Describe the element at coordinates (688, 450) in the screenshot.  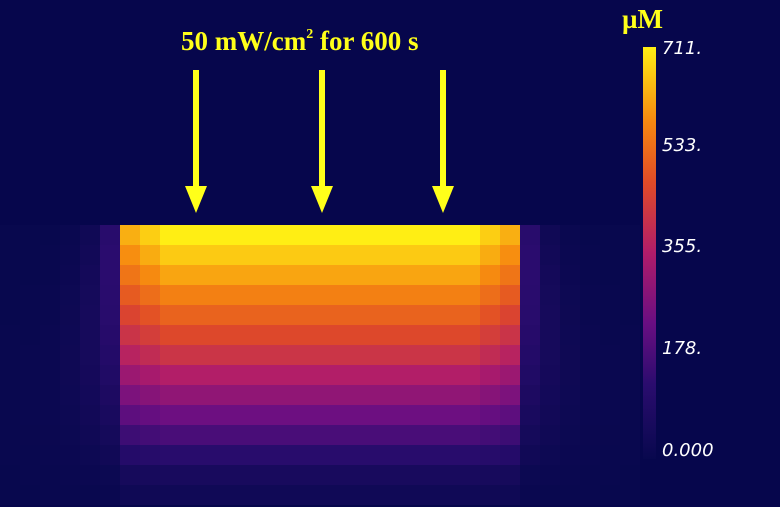
I see `colorbar-tick-min: 0.000` at that location.